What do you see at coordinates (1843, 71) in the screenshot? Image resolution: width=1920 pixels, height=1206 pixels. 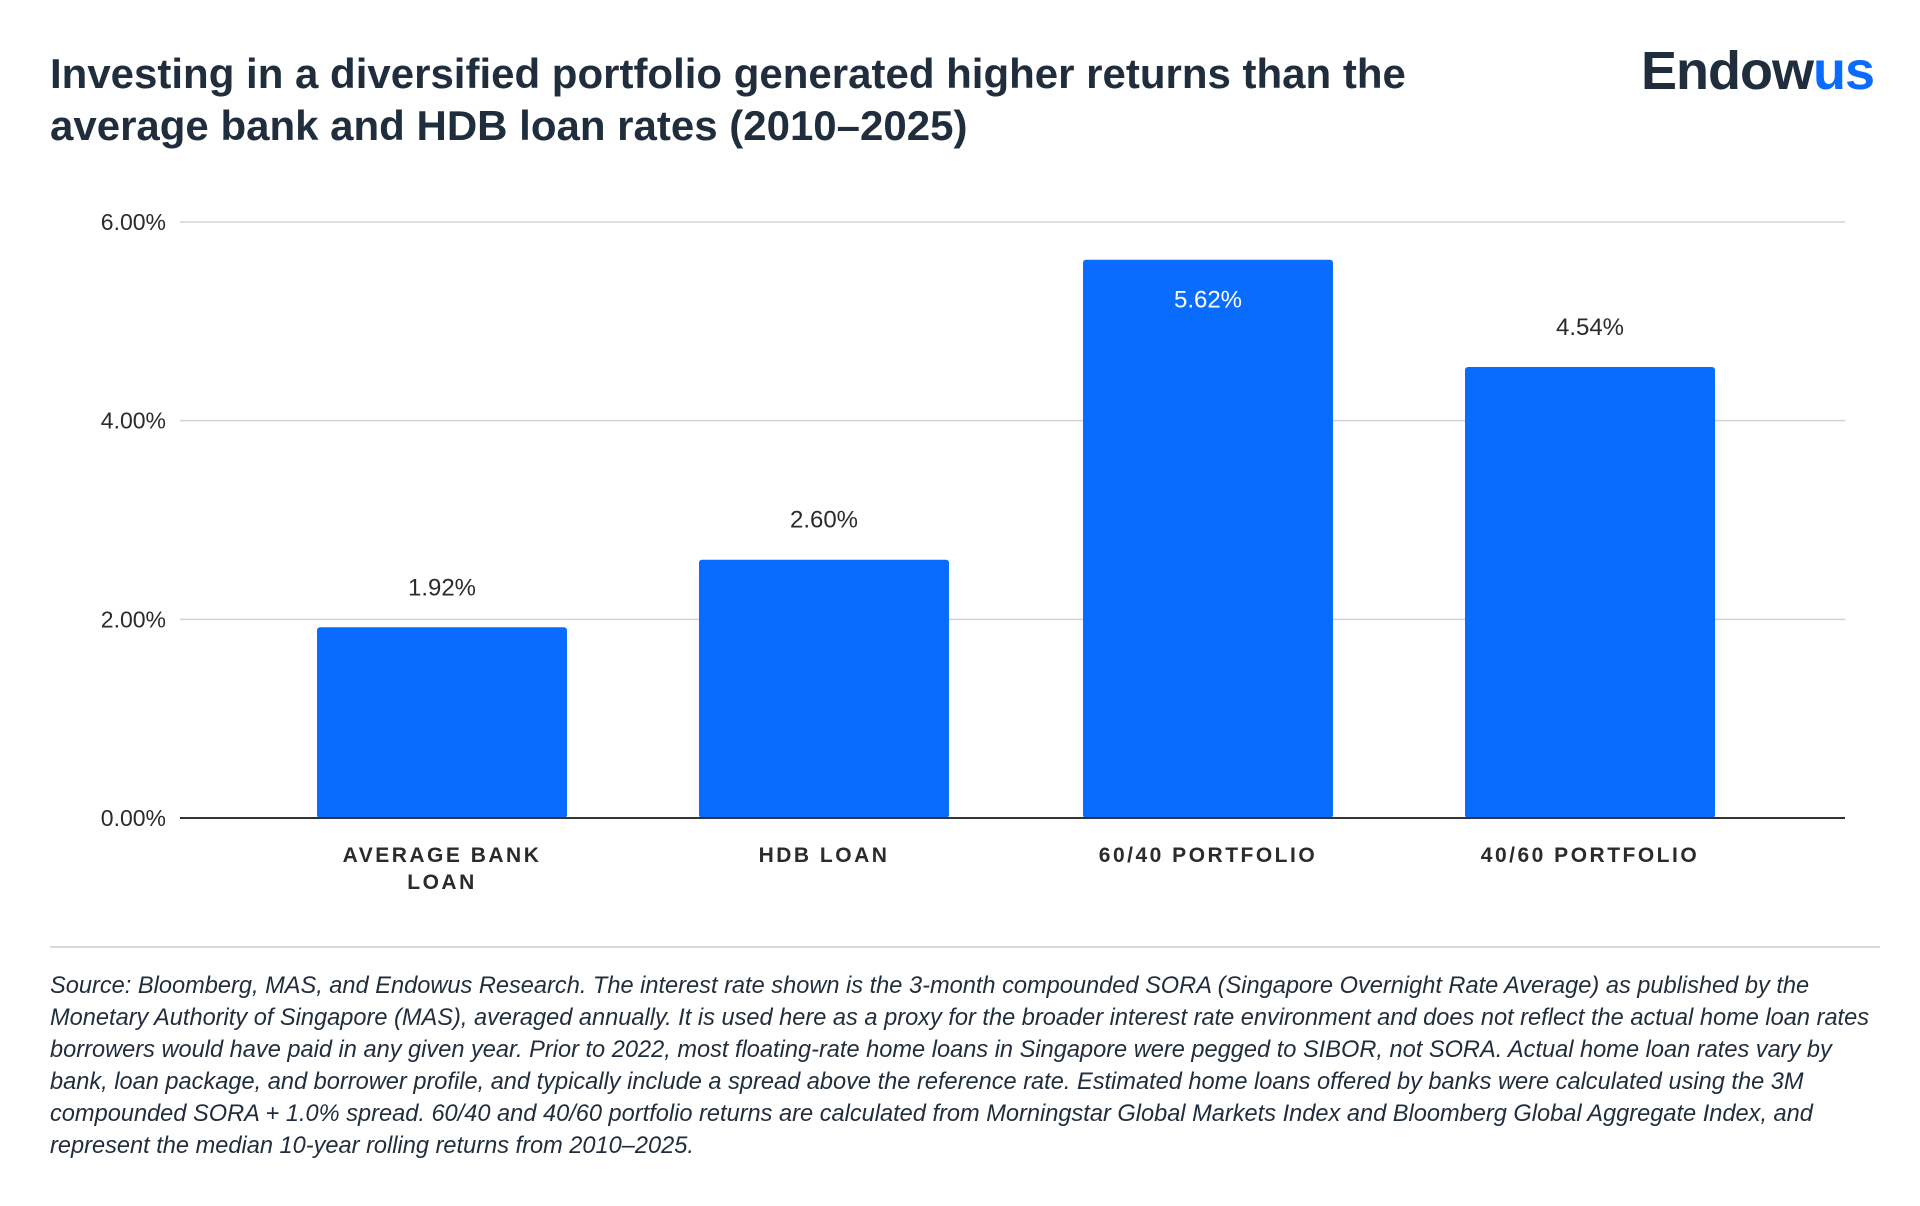 I see `logo-text-accent: us` at bounding box center [1843, 71].